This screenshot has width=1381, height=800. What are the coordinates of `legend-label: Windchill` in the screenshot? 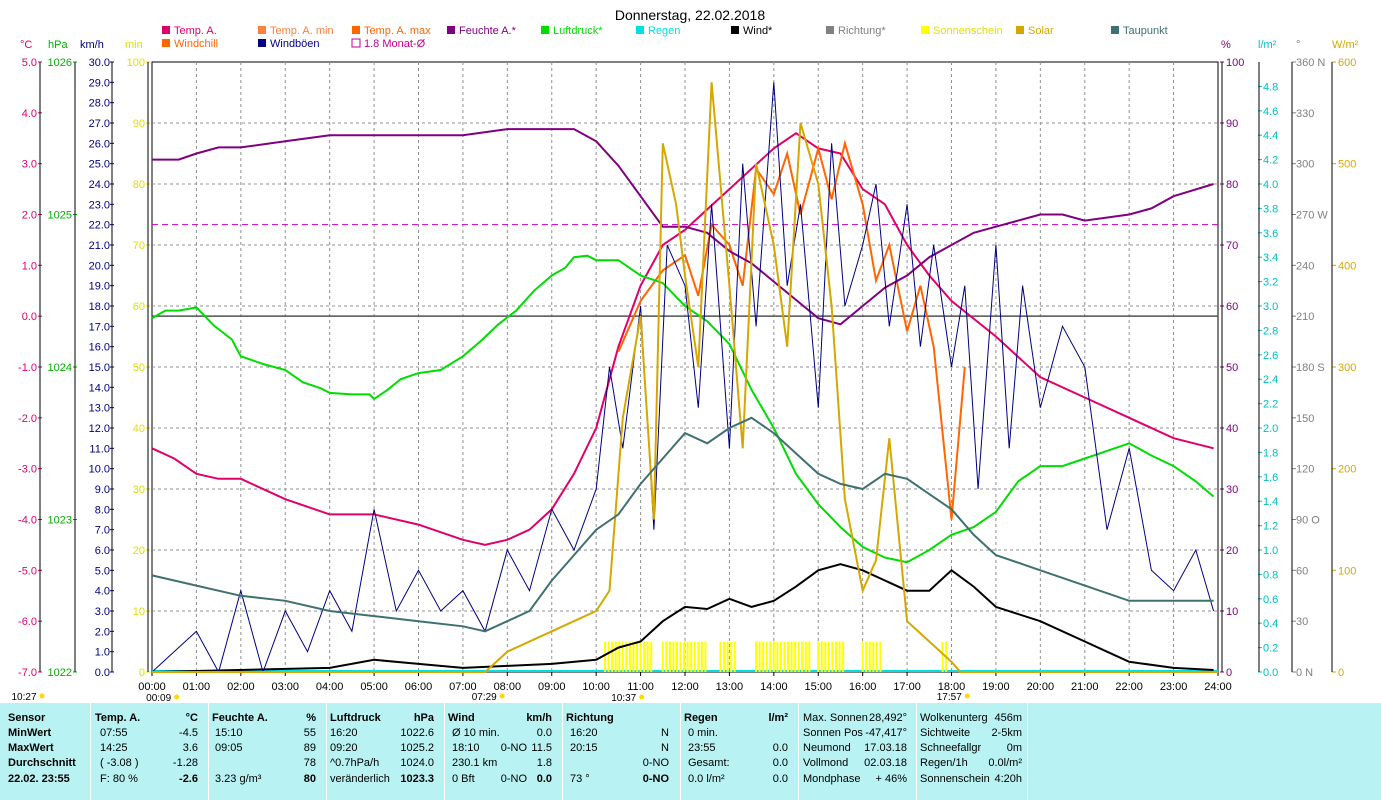 It's located at (196, 44).